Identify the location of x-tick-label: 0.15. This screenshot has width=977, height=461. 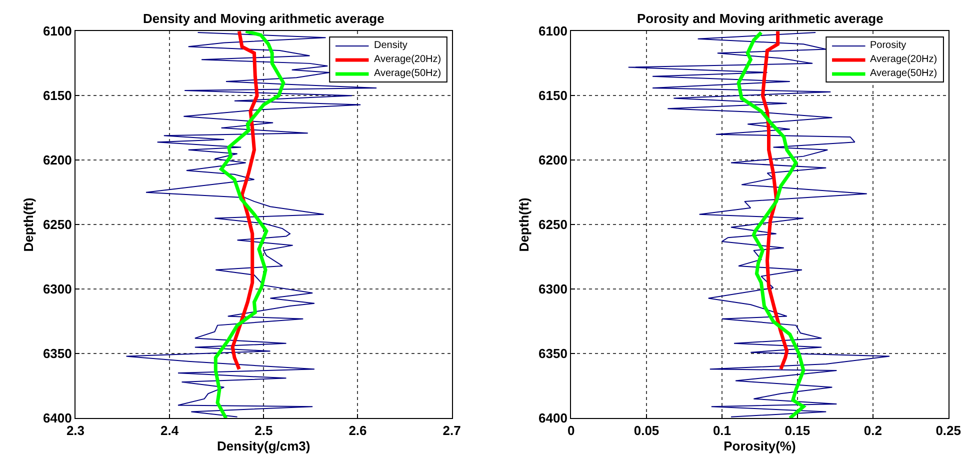
(797, 430).